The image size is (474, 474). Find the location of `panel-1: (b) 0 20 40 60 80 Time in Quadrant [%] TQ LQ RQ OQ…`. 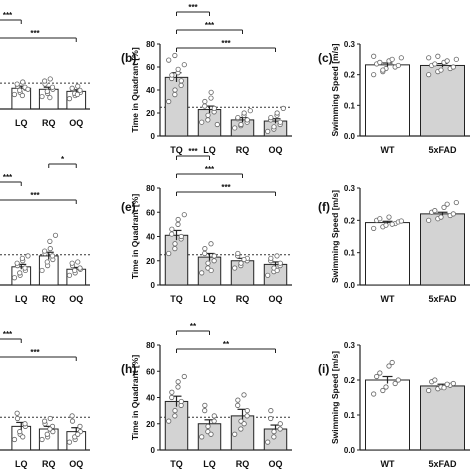

panel-1: (b) 0 20 40 60 80 Time in Quadrant [%] TQ LQ RQ OQ… is located at coordinates (206, 79).